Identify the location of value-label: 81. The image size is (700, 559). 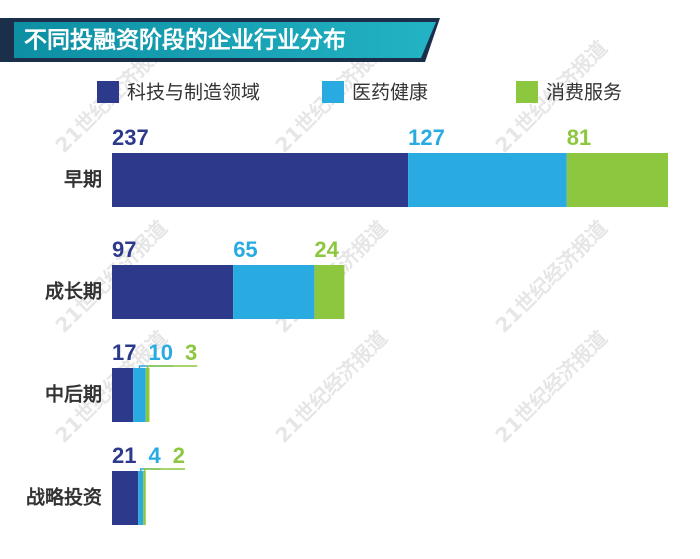
(579, 137).